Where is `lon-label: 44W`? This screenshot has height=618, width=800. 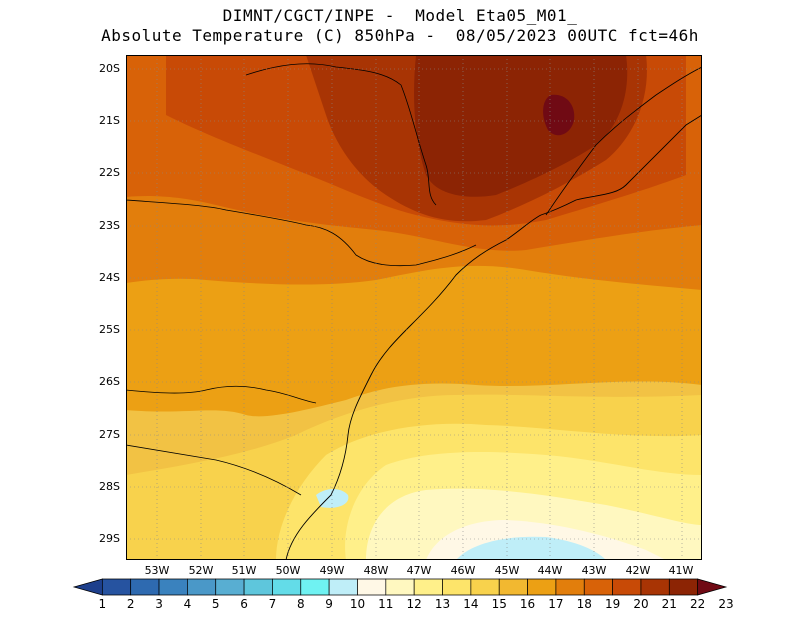
lon-label: 44W is located at coordinates (550, 570).